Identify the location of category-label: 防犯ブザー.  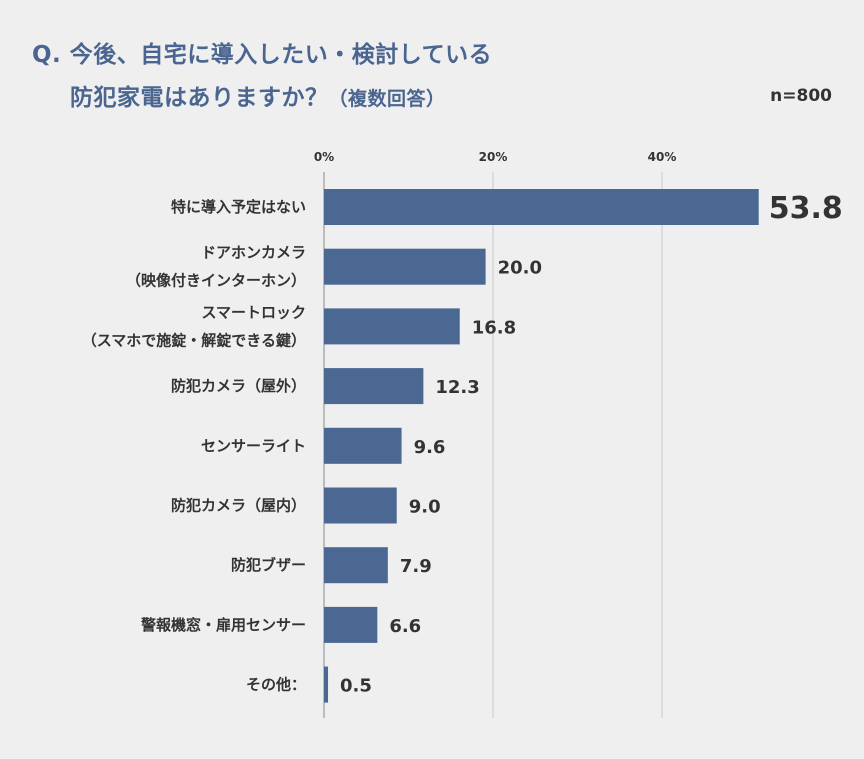
(268, 565).